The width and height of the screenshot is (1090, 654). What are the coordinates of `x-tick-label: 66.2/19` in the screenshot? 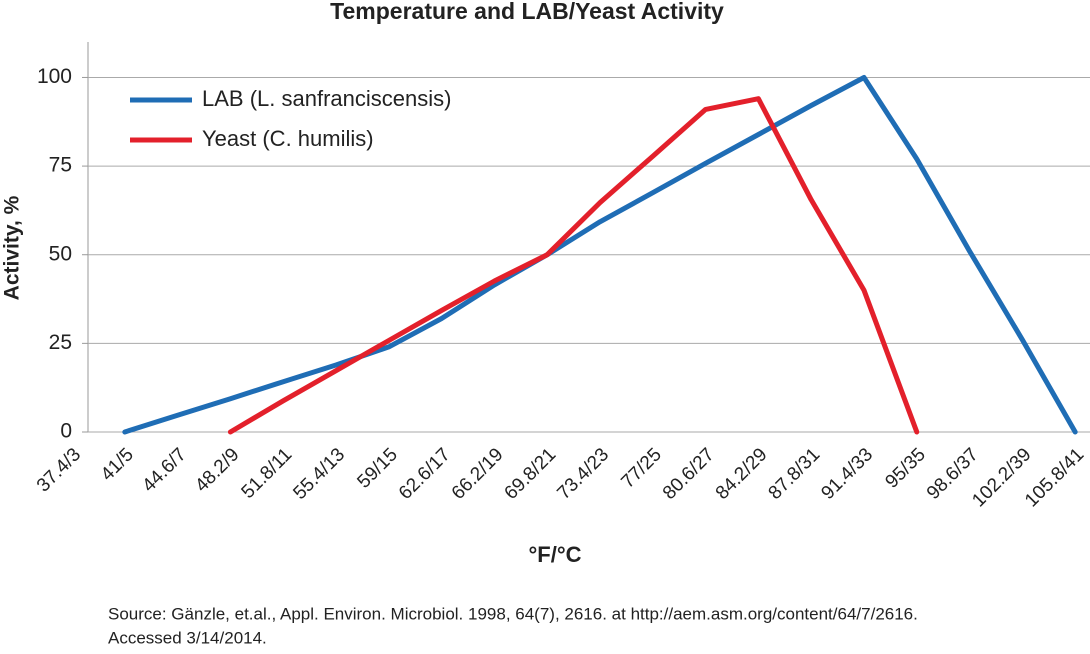 It's located at (478, 474).